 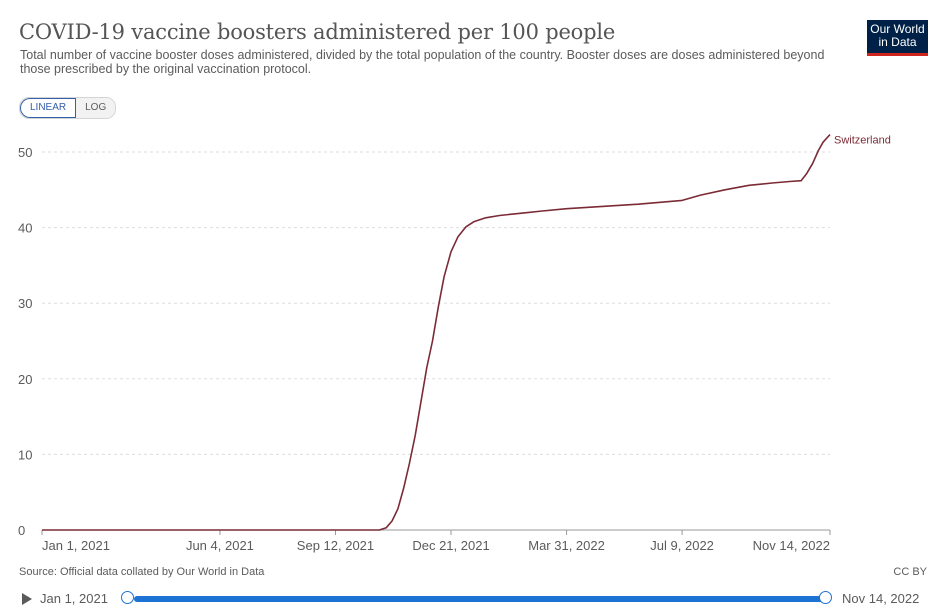 What do you see at coordinates (825, 597) in the screenshot?
I see `timeline-end-handle` at bounding box center [825, 597].